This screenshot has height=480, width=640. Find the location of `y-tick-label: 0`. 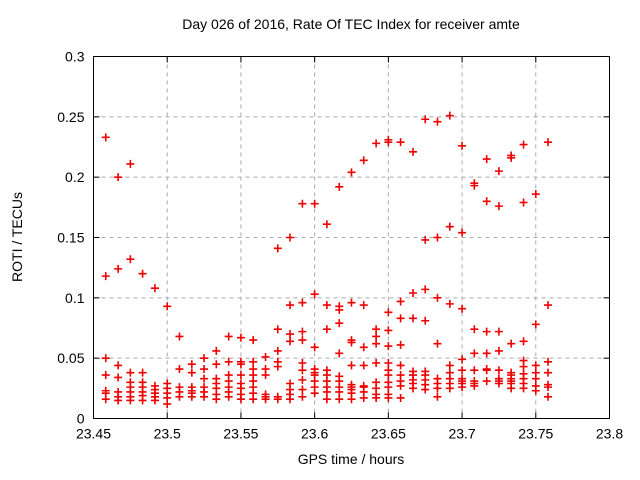

y-tick-label: 0 is located at coordinates (81, 419).